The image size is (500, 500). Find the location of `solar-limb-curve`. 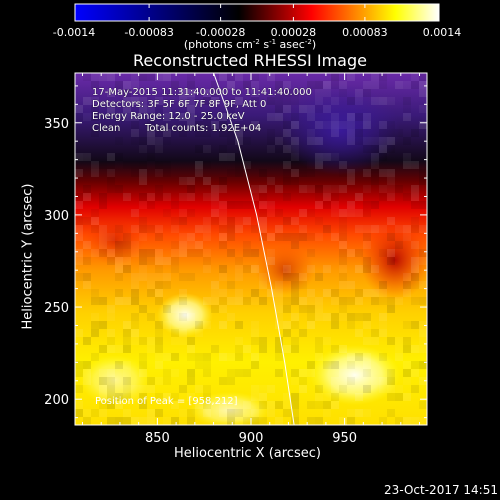

solar-limb-curve is located at coordinates (254, 249).